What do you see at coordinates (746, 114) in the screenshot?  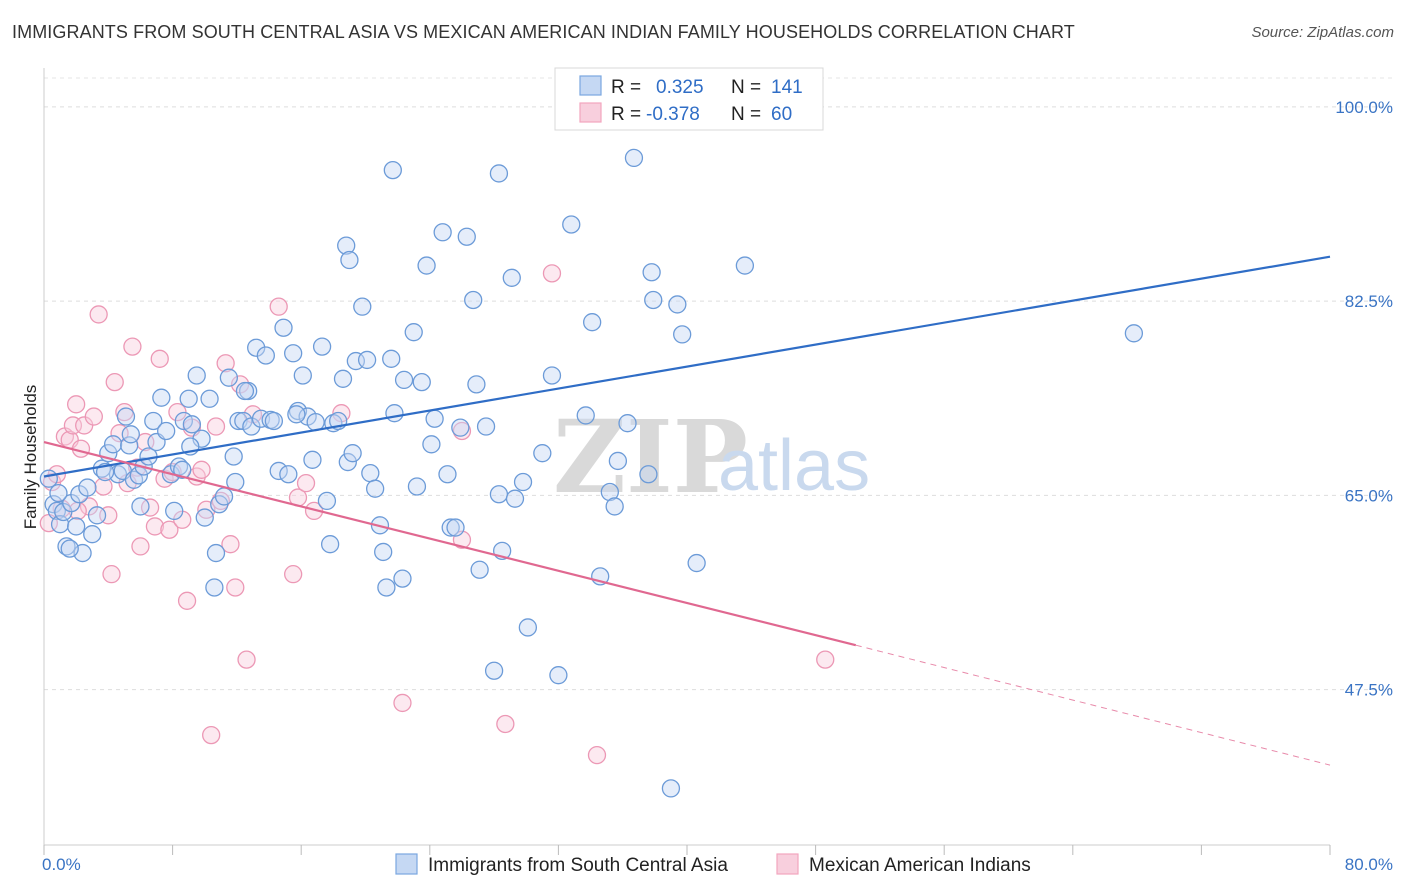 I see `legend-n-label-pink: N =` at bounding box center [746, 114].